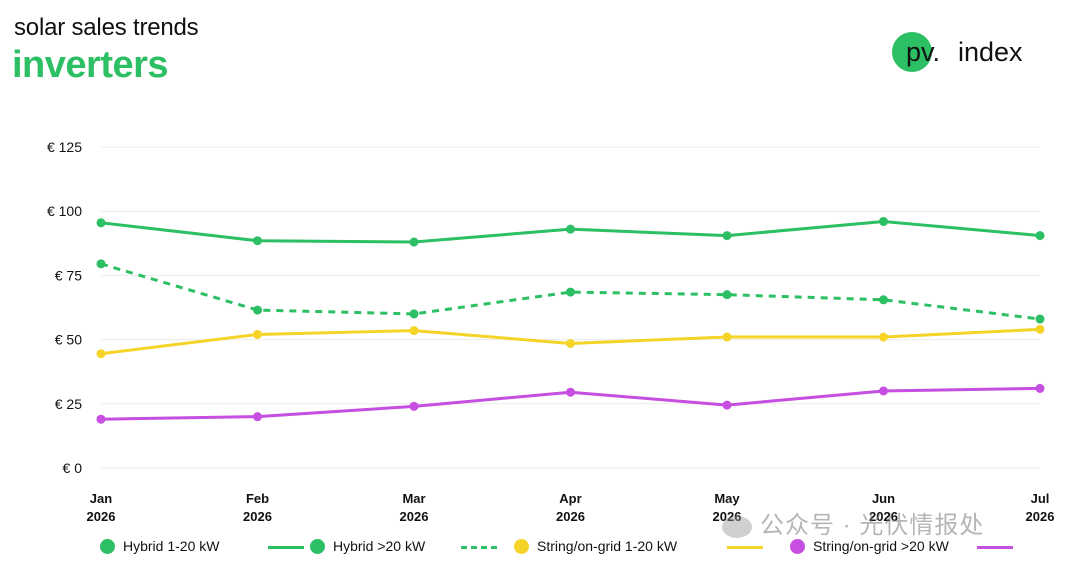 Image resolution: width=1080 pixels, height=566 pixels. Describe the element at coordinates (737, 526) in the screenshot. I see `wechat-icon` at that location.